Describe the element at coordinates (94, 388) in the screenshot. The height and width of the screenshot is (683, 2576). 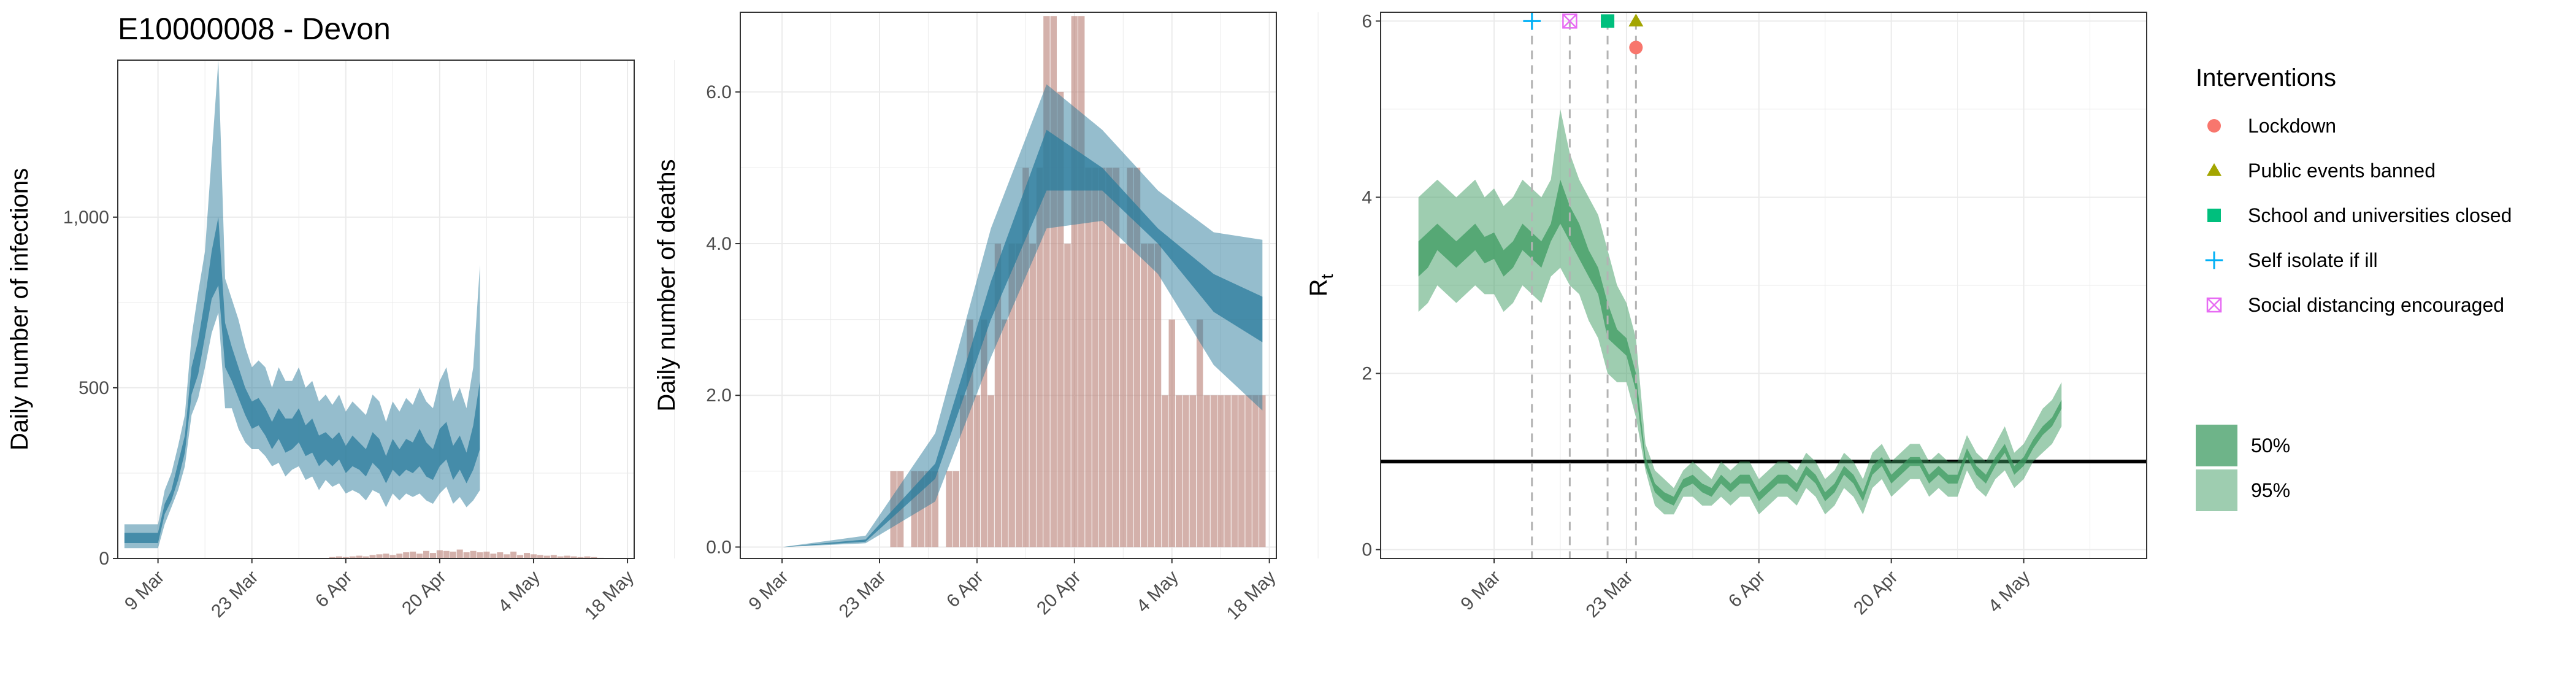
I see `y-tick-label: 500` at that location.